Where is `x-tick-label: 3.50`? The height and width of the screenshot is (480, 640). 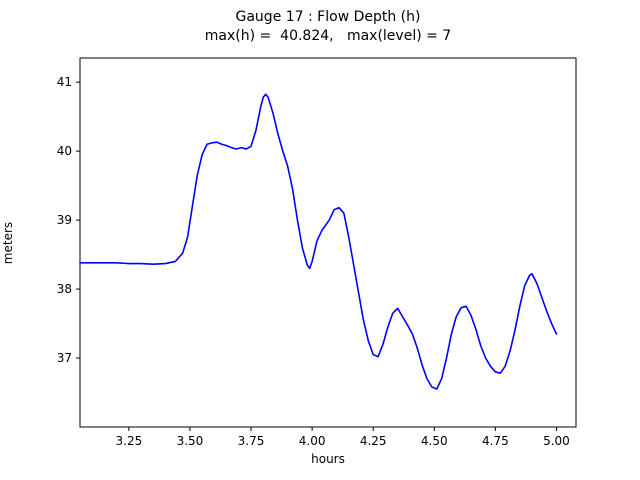 x-tick-label: 3.50 is located at coordinates (190, 441).